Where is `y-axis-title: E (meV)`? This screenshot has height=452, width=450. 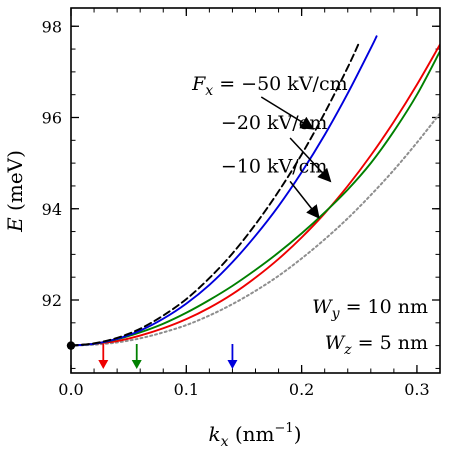
y-axis-title: E (meV) is located at coordinates (15, 191).